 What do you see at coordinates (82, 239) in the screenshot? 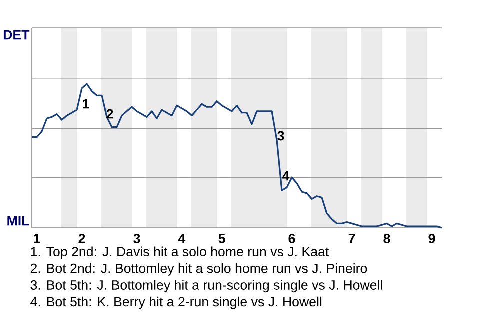
I see `x-tick-label: 2` at bounding box center [82, 239].